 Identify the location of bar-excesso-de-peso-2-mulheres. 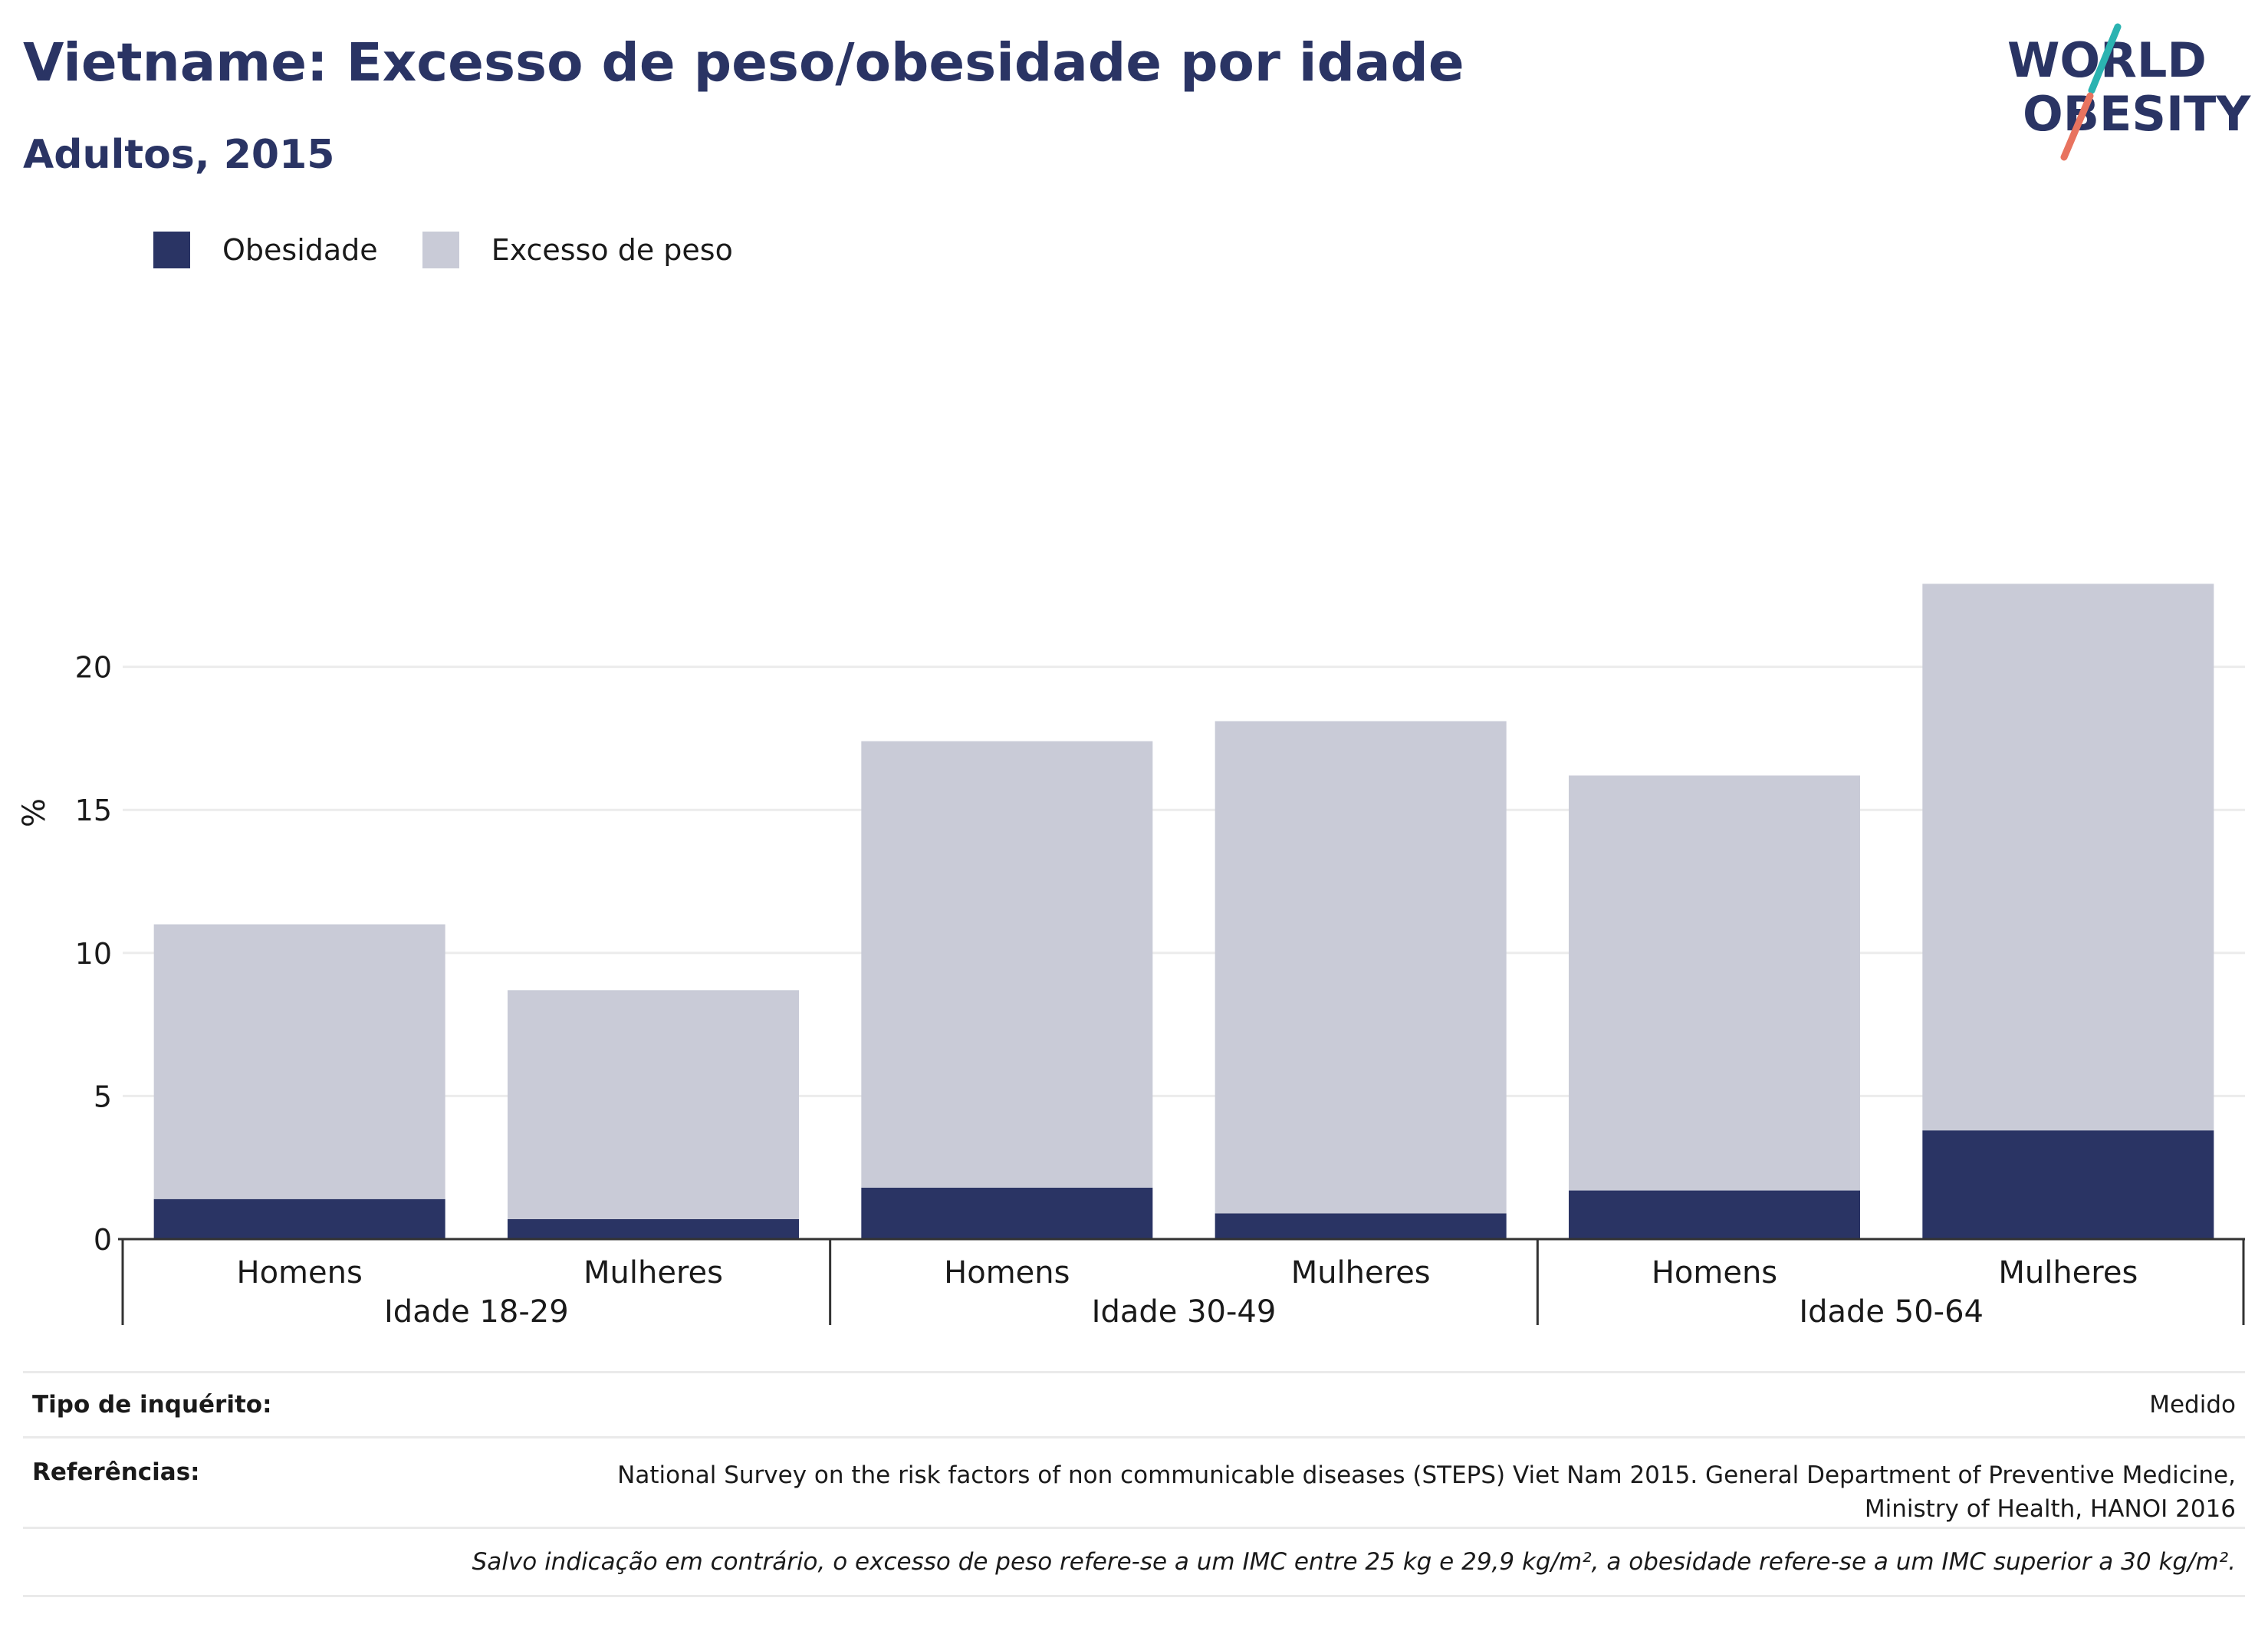
(1361, 968).